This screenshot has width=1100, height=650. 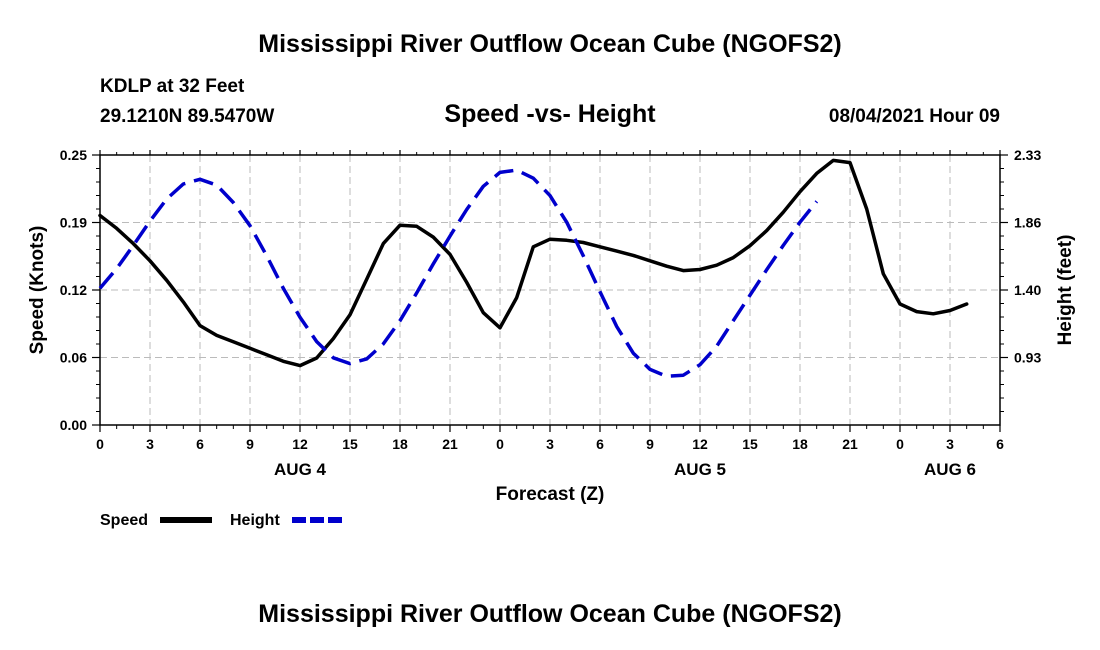 I want to click on y-tick-label: 0.25, so click(x=73, y=155).